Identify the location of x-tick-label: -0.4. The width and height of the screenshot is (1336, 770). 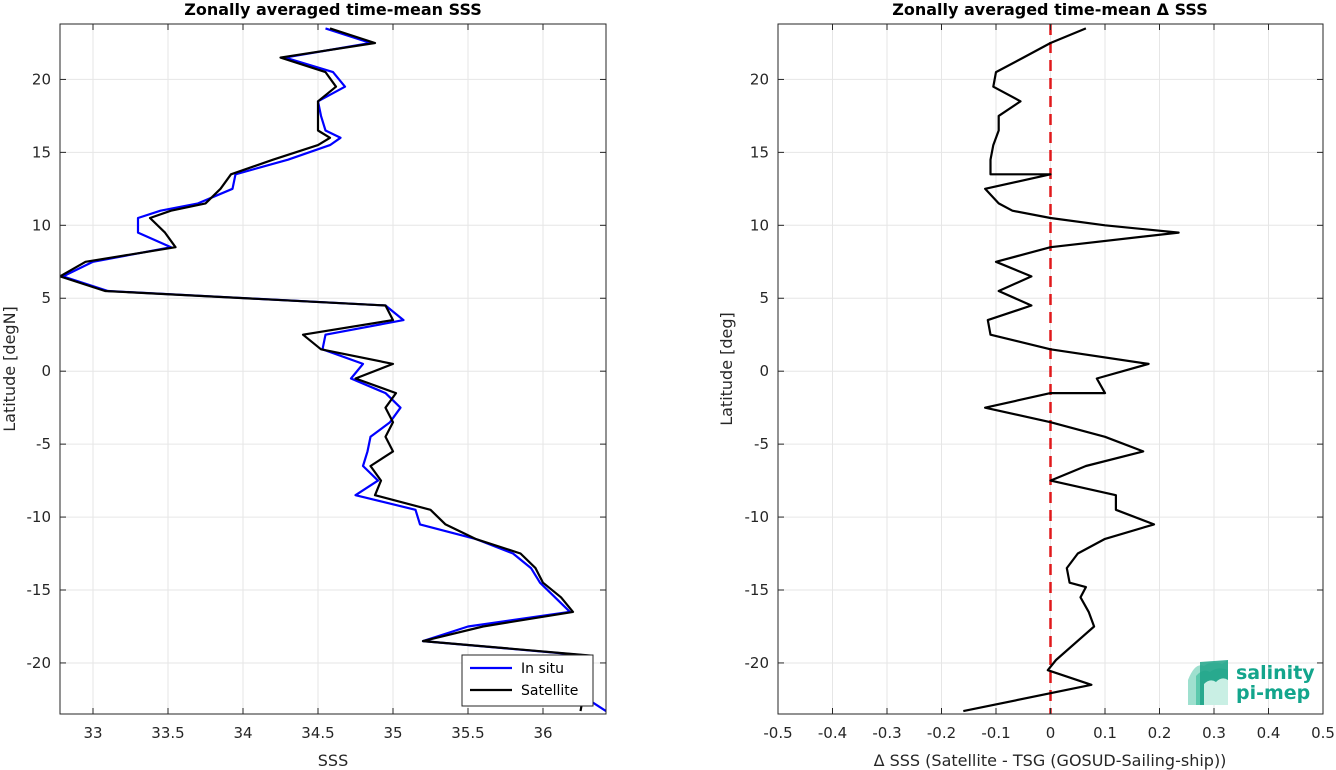
(832, 733).